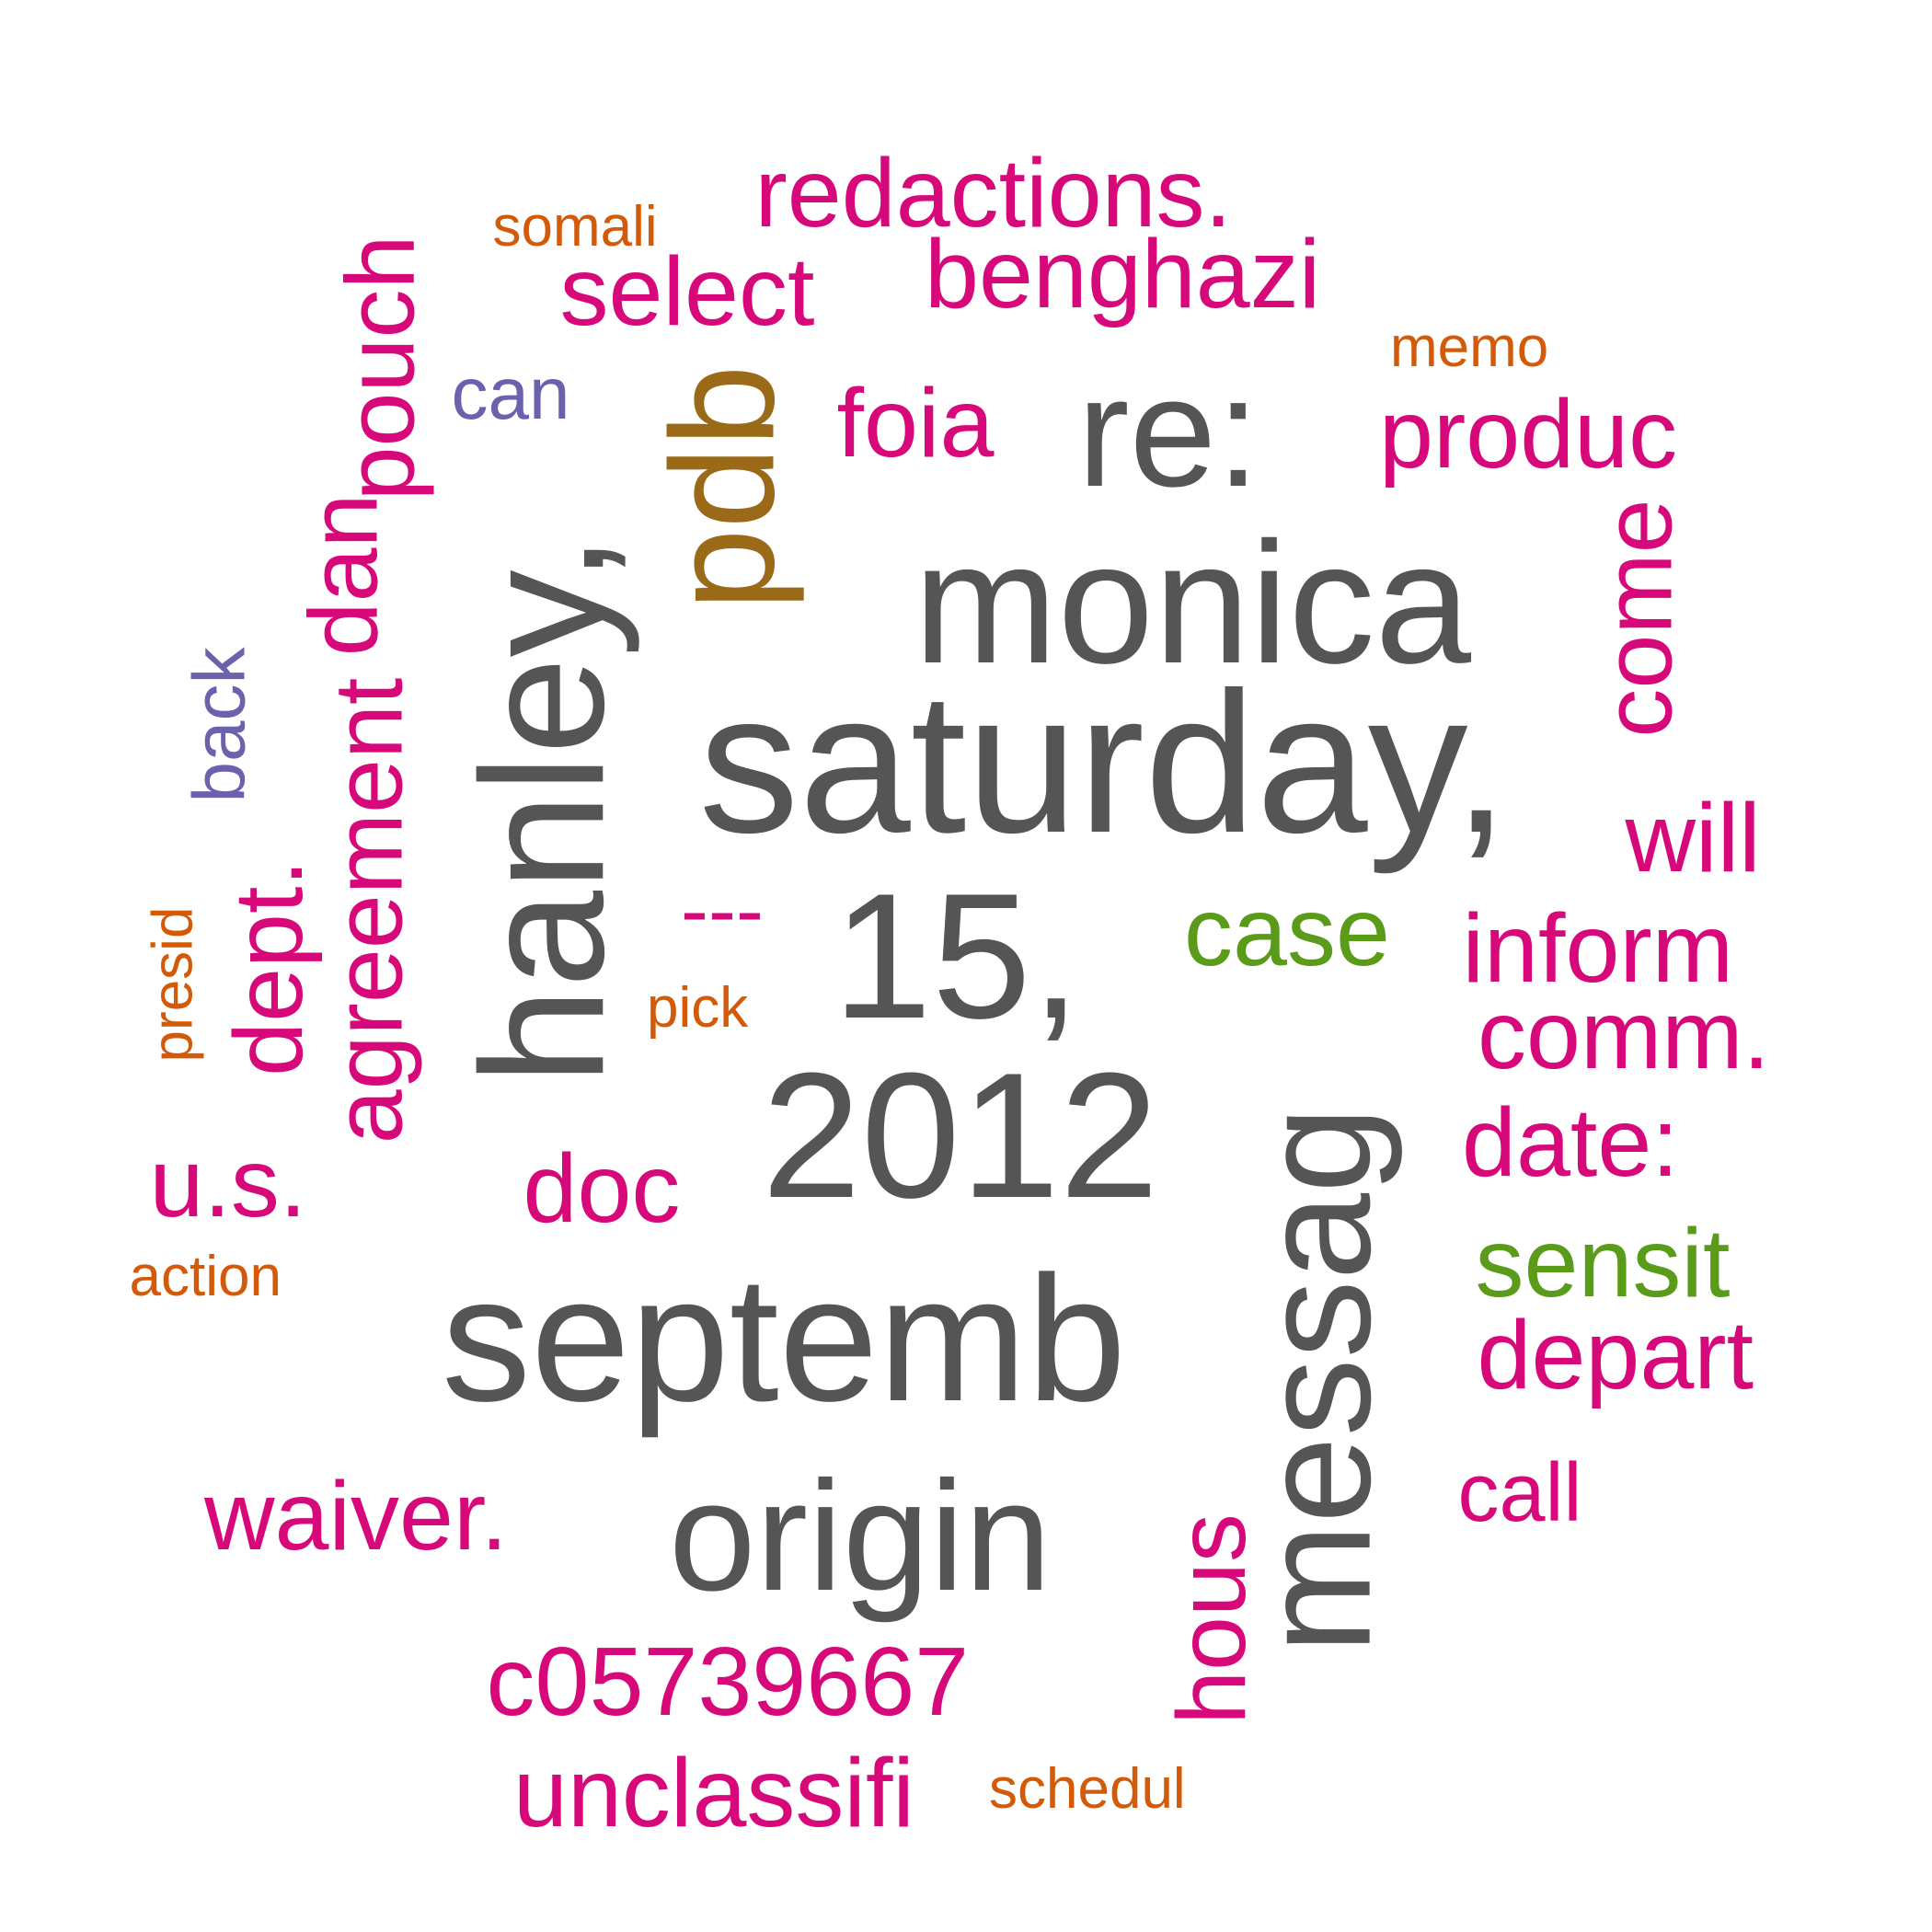 The image size is (1932, 1932). What do you see at coordinates (1469, 347) in the screenshot?
I see `word-memo: memo` at bounding box center [1469, 347].